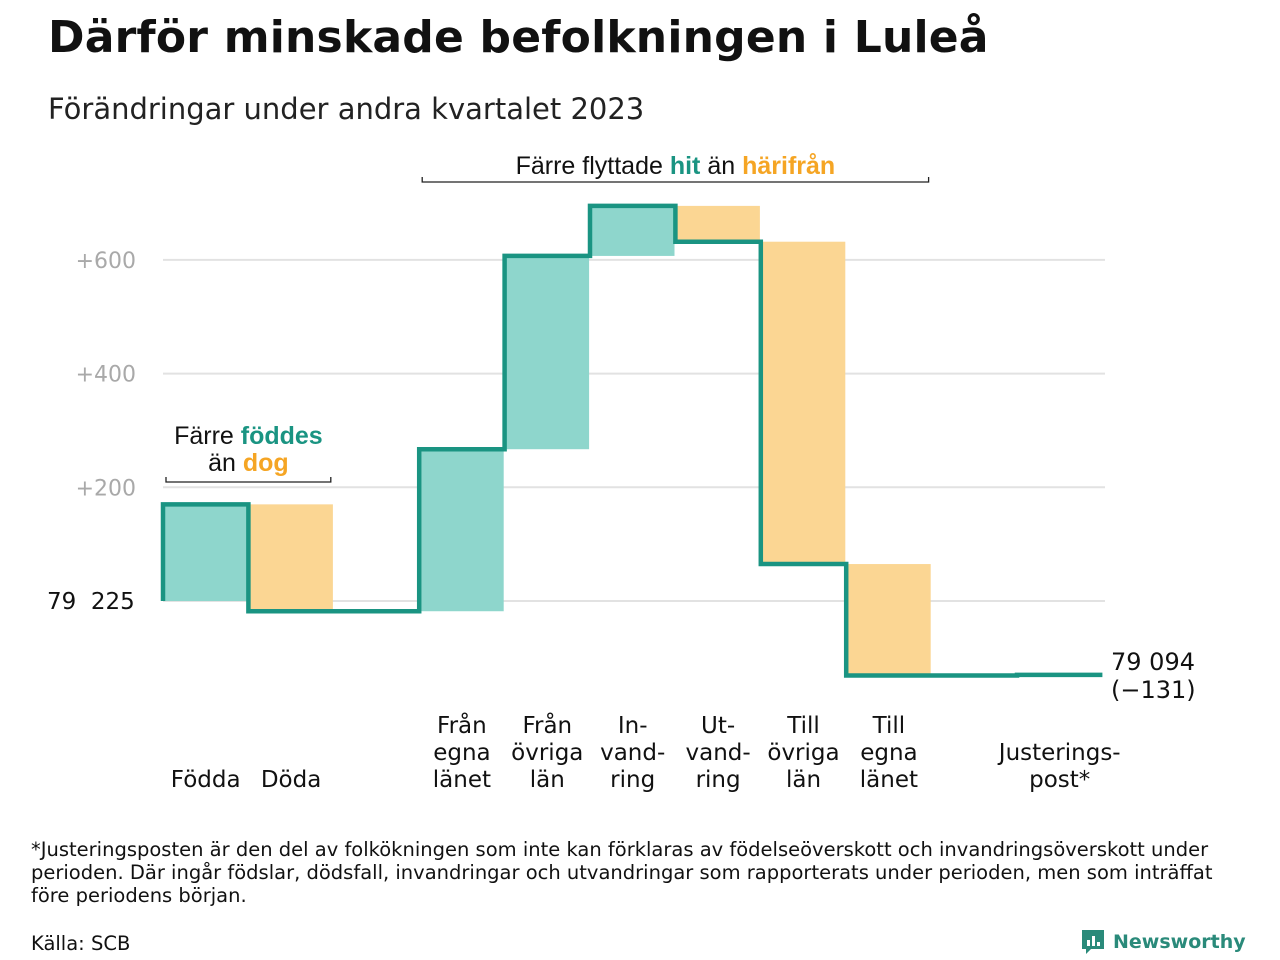 This screenshot has height=960, width=1280. Describe the element at coordinates (282, 436) in the screenshot. I see `annotation-segment: föddes` at that location.